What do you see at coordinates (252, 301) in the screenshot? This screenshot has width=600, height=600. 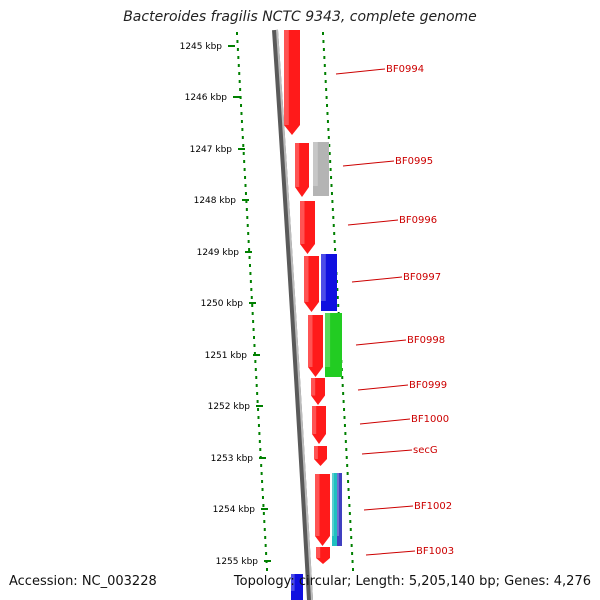 I see `left-dotted-guide` at bounding box center [252, 301].